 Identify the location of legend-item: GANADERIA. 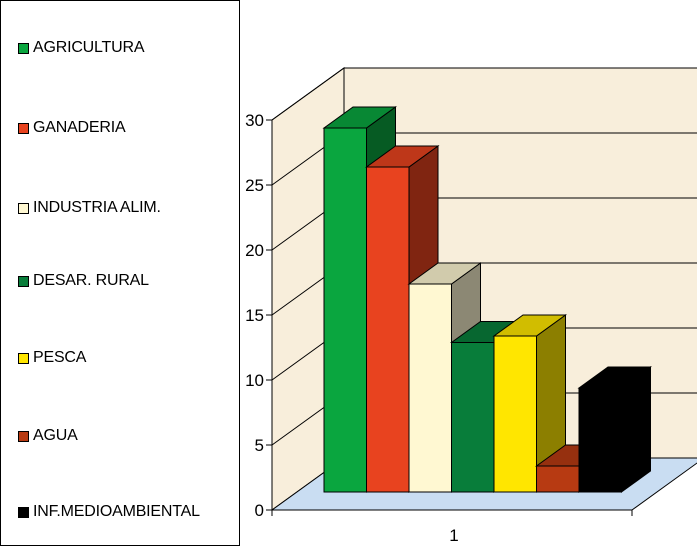
(72, 128).